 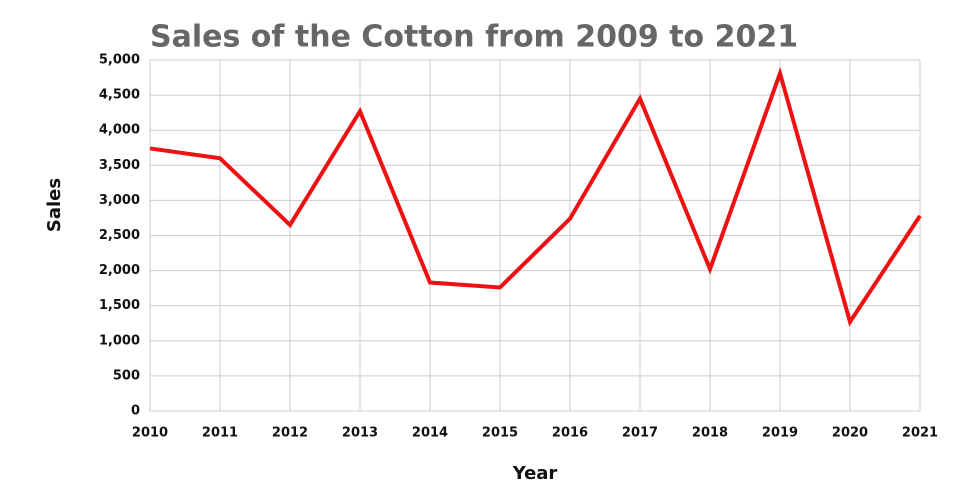 What do you see at coordinates (54, 205) in the screenshot?
I see `y-axis-label: Sales` at bounding box center [54, 205].